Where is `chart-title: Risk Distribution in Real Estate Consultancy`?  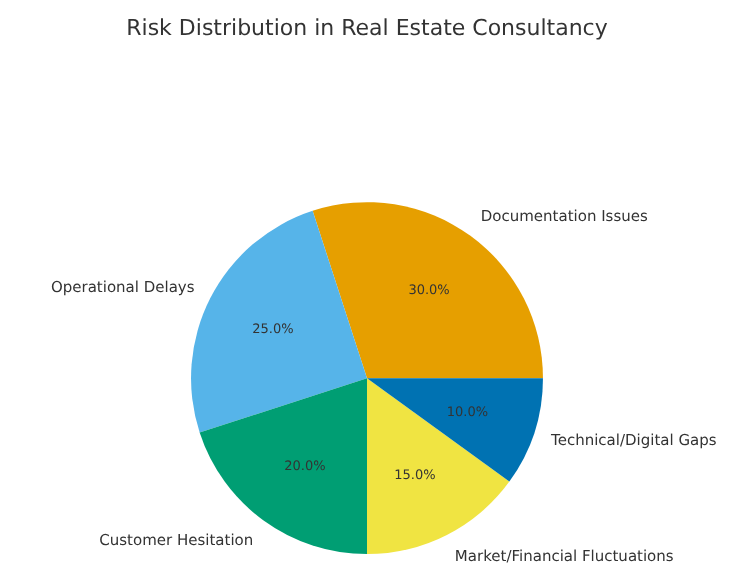
chart-title: Risk Distribution in Real Estate Consultancy is located at coordinates (367, 28).